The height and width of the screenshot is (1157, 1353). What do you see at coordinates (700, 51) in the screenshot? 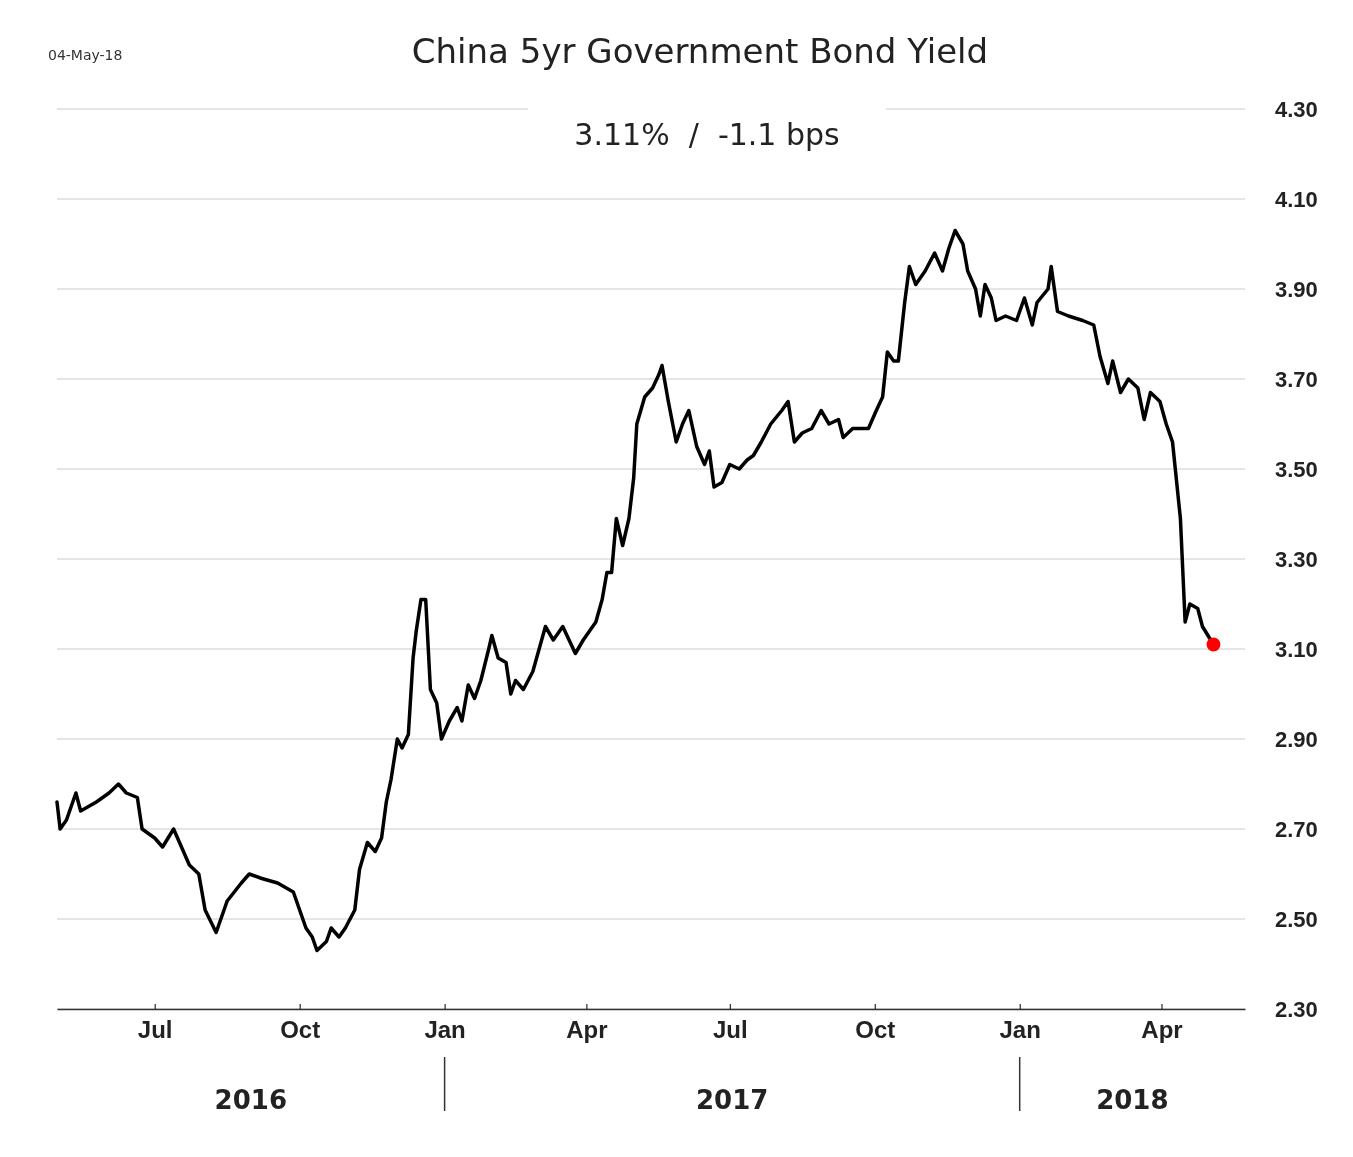
I see `chart-title: China 5yr Government Bond Yield` at bounding box center [700, 51].